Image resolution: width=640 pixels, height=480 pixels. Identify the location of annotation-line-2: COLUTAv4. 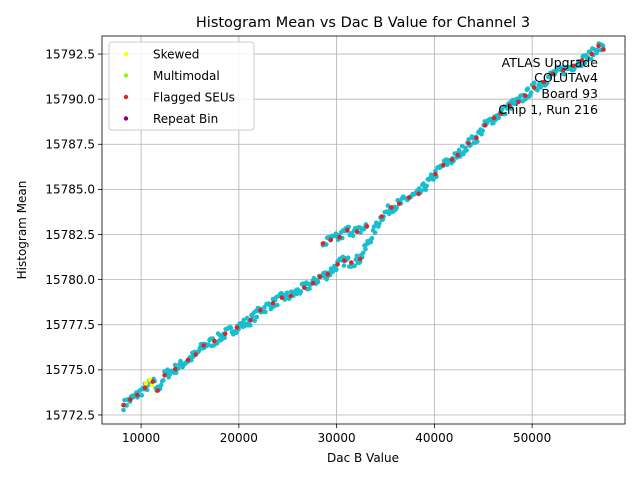
(566, 77).